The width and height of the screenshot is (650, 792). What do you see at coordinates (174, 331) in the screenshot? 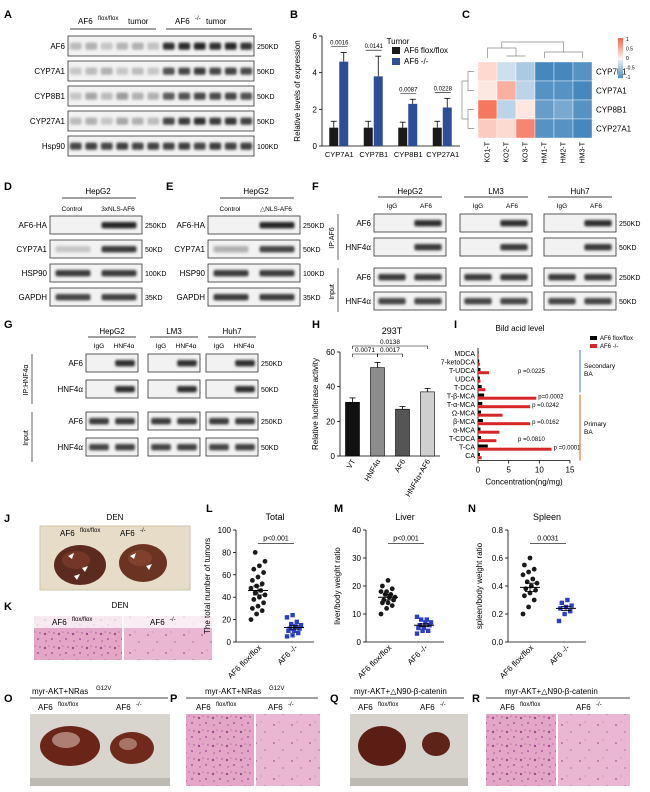
I see `g-cell-1: LM3` at bounding box center [174, 331].